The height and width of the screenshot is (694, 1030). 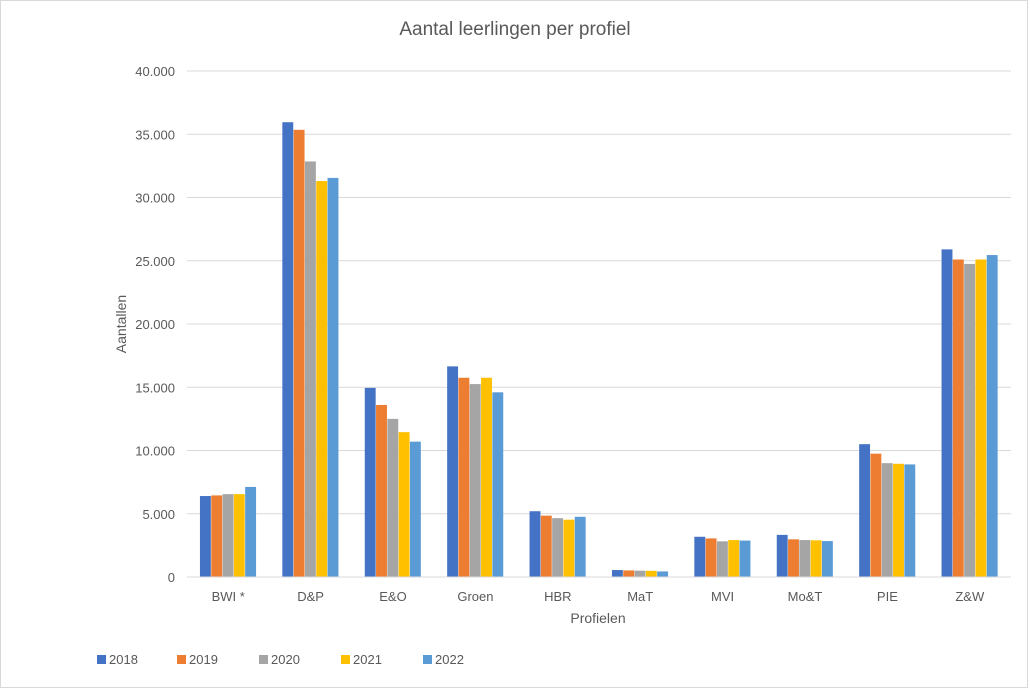 I want to click on y-tick-label: 15.000, so click(x=155, y=387).